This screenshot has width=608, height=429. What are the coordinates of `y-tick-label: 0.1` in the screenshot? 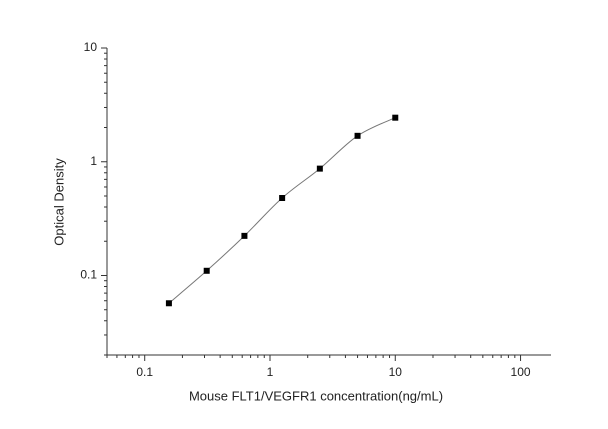 It's located at (88, 275).